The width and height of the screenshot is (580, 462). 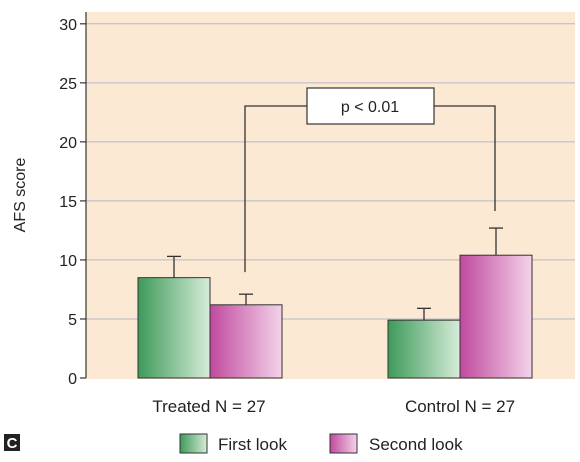 What do you see at coordinates (416, 444) in the screenshot?
I see `legend-label-second-look: Second look` at bounding box center [416, 444].